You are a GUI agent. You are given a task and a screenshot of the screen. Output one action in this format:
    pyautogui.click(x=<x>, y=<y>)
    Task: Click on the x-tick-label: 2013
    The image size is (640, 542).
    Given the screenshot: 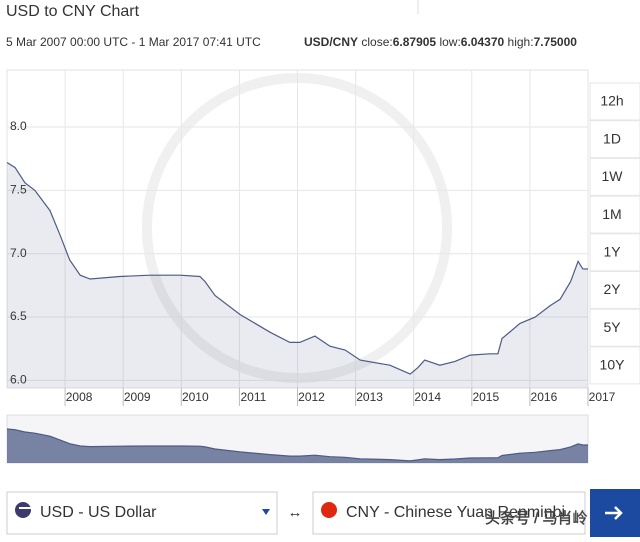 What is the action you would take?
    pyautogui.click(x=369, y=397)
    